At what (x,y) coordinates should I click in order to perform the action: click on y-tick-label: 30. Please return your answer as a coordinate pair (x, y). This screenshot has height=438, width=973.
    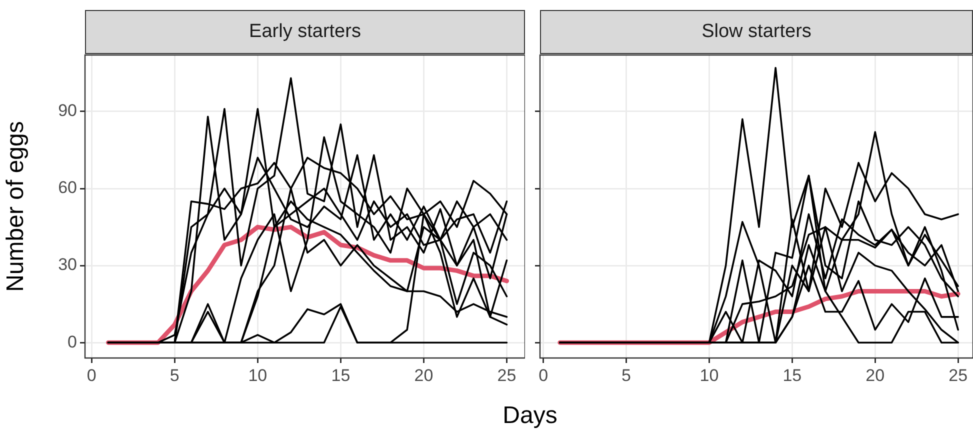
    Looking at the image, I should click on (67, 264).